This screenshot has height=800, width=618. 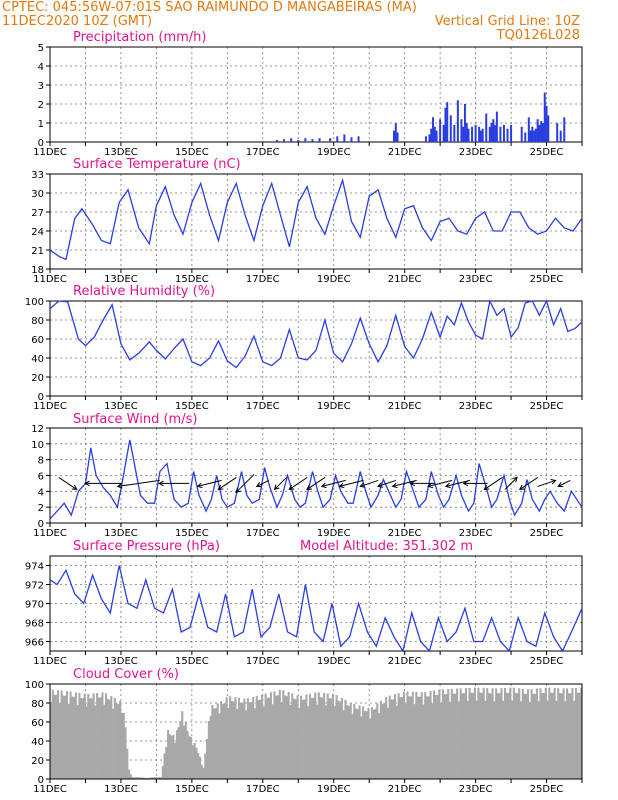 I want to click on wind-ytick-label: 4, so click(x=41, y=492).